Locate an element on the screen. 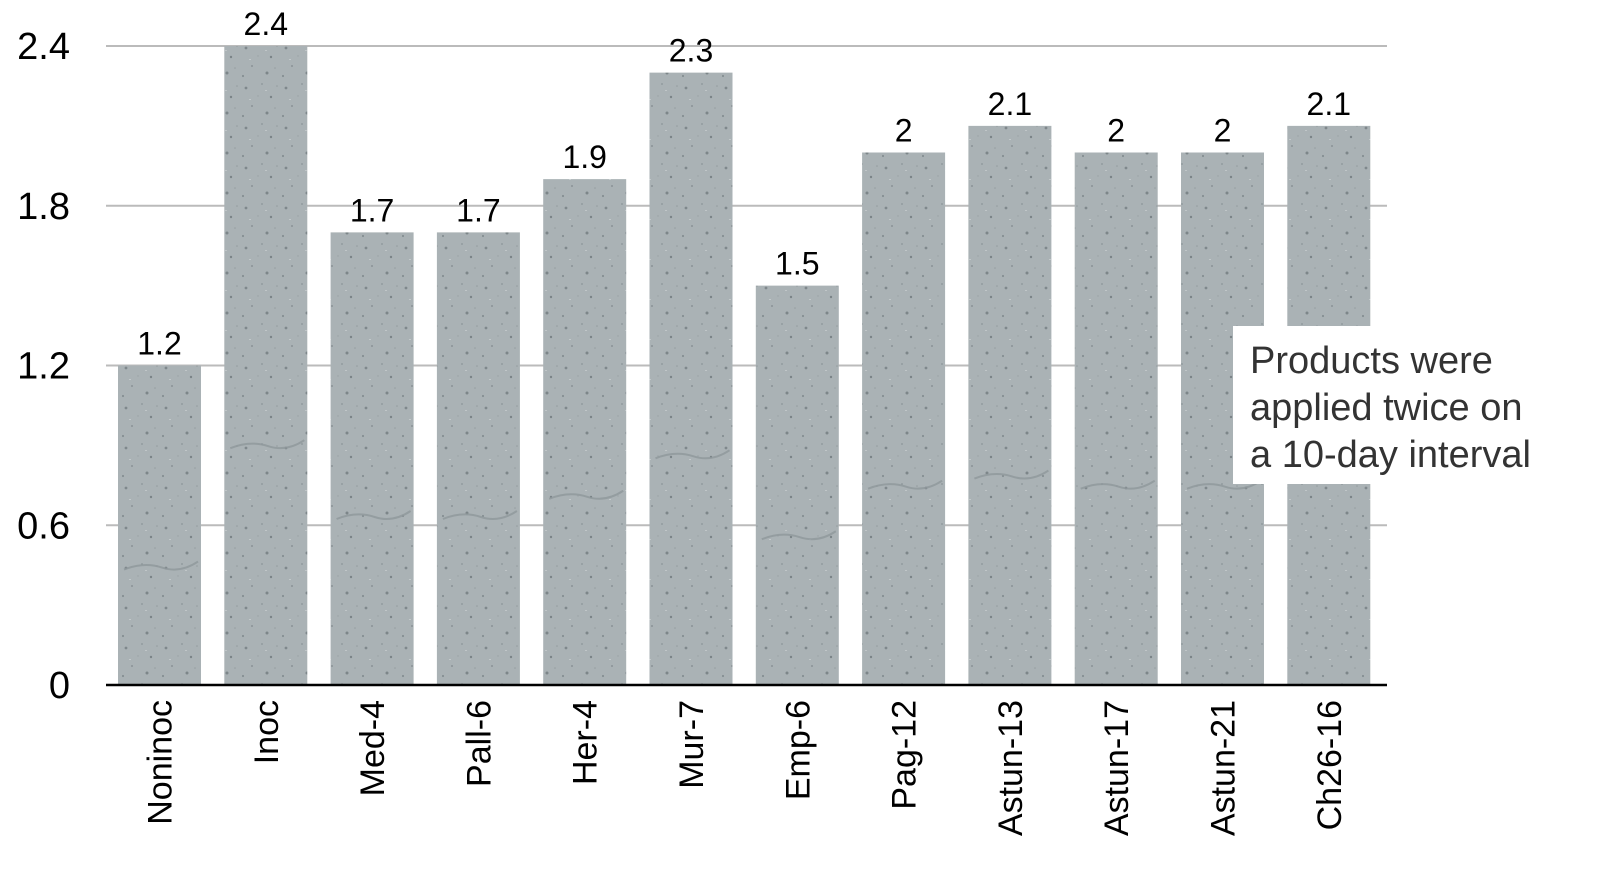 This screenshot has height=873, width=1619. bar-inoc is located at coordinates (266, 365).